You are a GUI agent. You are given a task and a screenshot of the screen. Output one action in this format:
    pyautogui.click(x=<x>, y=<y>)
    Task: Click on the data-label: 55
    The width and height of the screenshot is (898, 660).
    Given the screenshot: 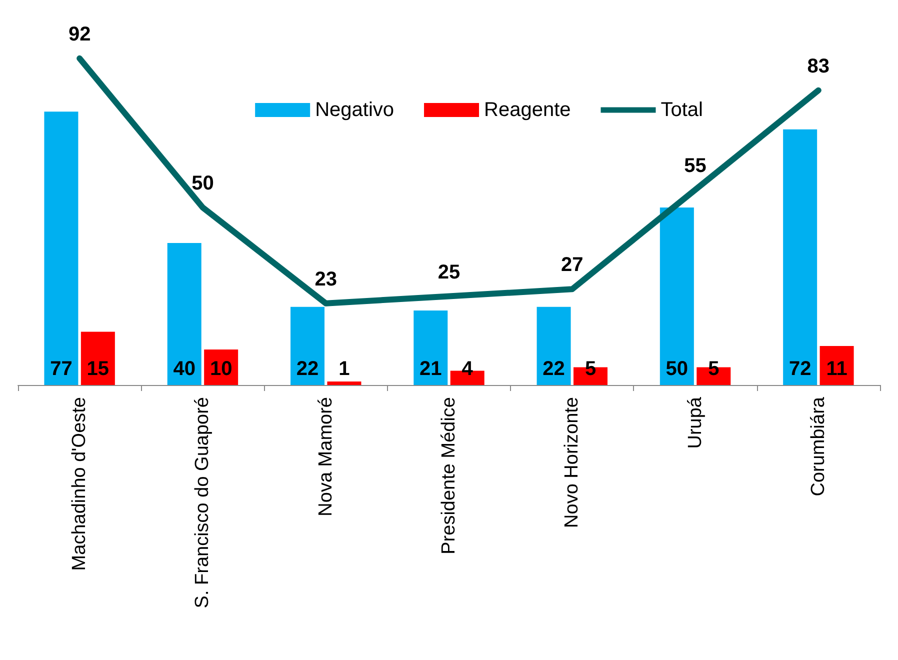 What is the action you would take?
    pyautogui.click(x=695, y=165)
    